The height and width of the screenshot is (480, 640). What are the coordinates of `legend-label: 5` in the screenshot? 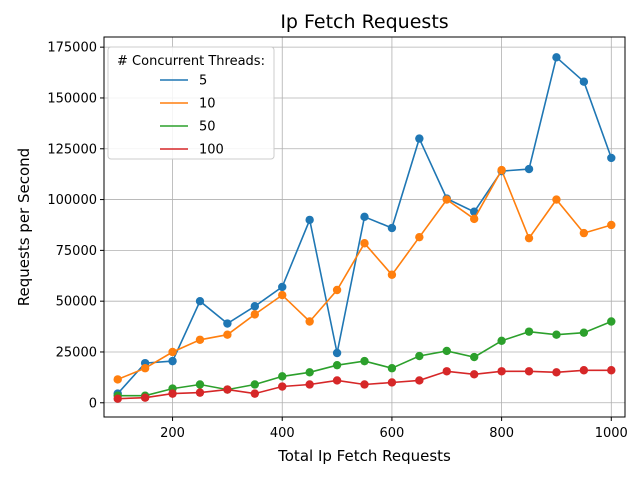 It's located at (203, 81).